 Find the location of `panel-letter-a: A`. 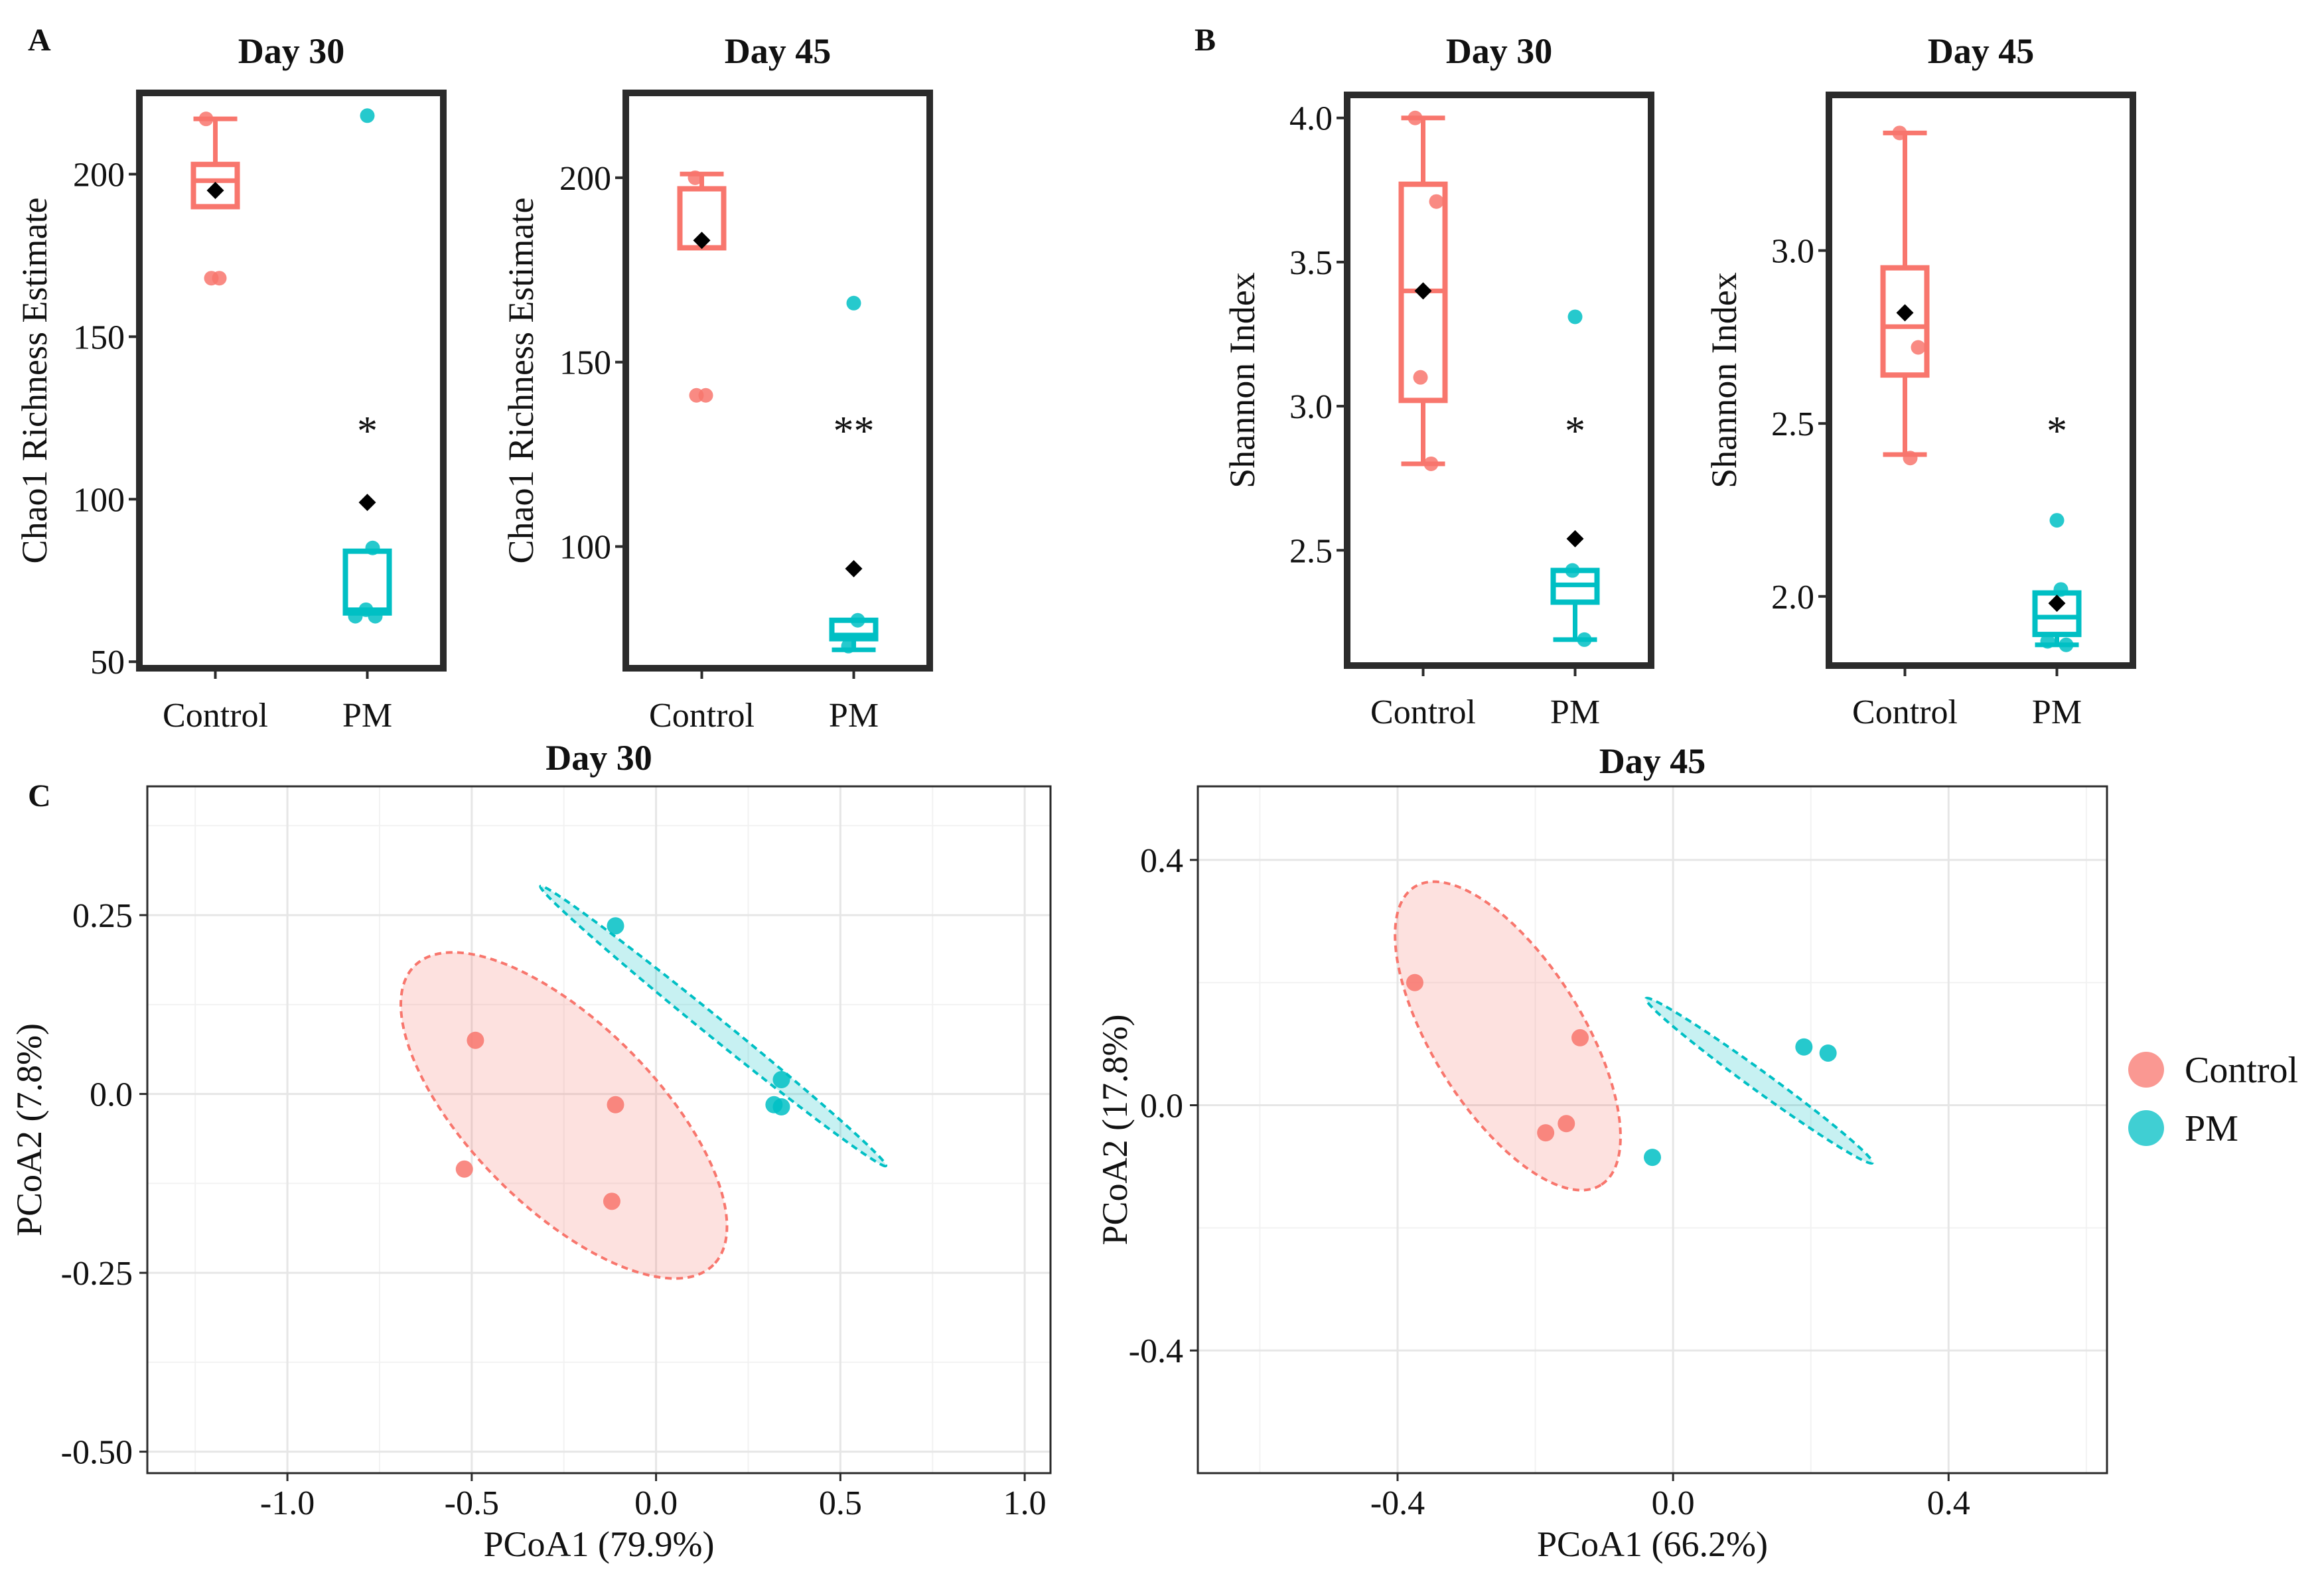

panel-letter-a: A is located at coordinates (39, 40).